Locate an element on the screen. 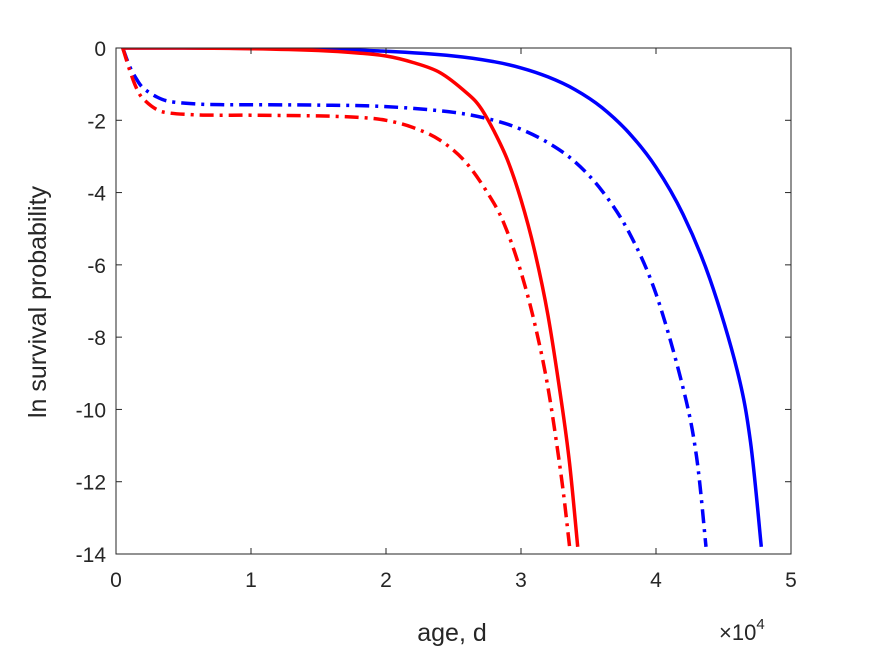 Image resolution: width=875 pixels, height=656 pixels. x-tick-label: 1 is located at coordinates (251, 580).